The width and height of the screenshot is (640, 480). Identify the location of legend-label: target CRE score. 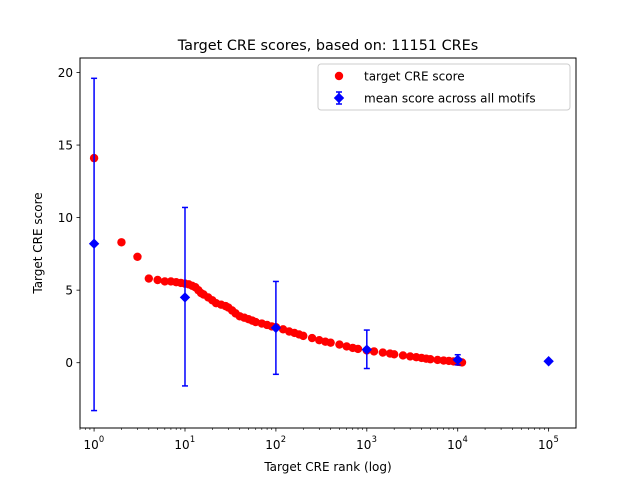
(414, 76).